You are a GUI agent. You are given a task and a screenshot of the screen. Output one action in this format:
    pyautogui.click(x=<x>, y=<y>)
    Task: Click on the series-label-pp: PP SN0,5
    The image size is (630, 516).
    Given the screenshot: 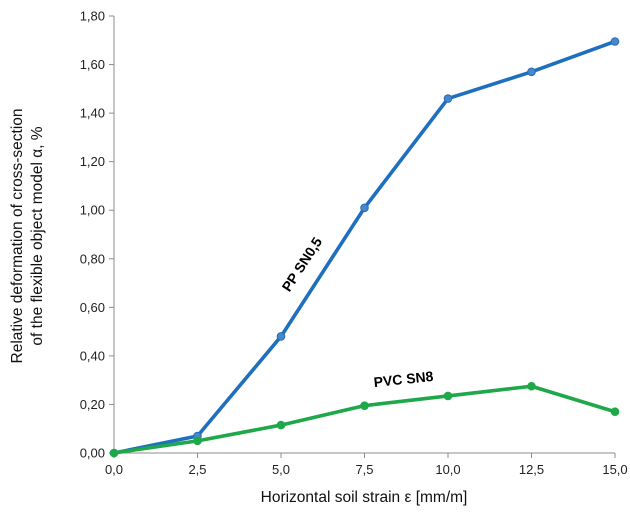 What is the action you would take?
    pyautogui.click(x=301, y=264)
    